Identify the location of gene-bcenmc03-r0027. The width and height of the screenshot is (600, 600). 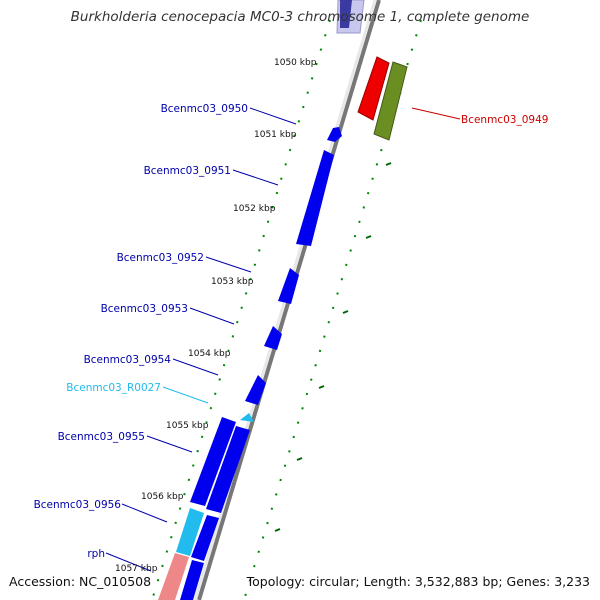
(247, 417).